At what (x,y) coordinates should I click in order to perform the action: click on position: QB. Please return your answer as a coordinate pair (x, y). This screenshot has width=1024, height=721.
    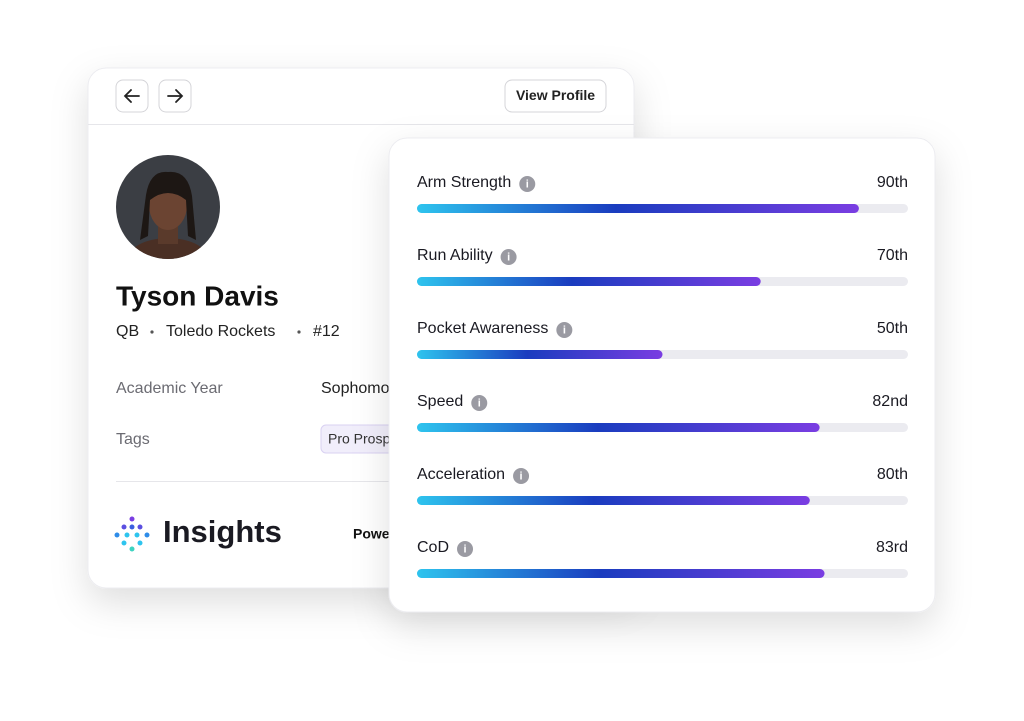
    Looking at the image, I should click on (127, 331).